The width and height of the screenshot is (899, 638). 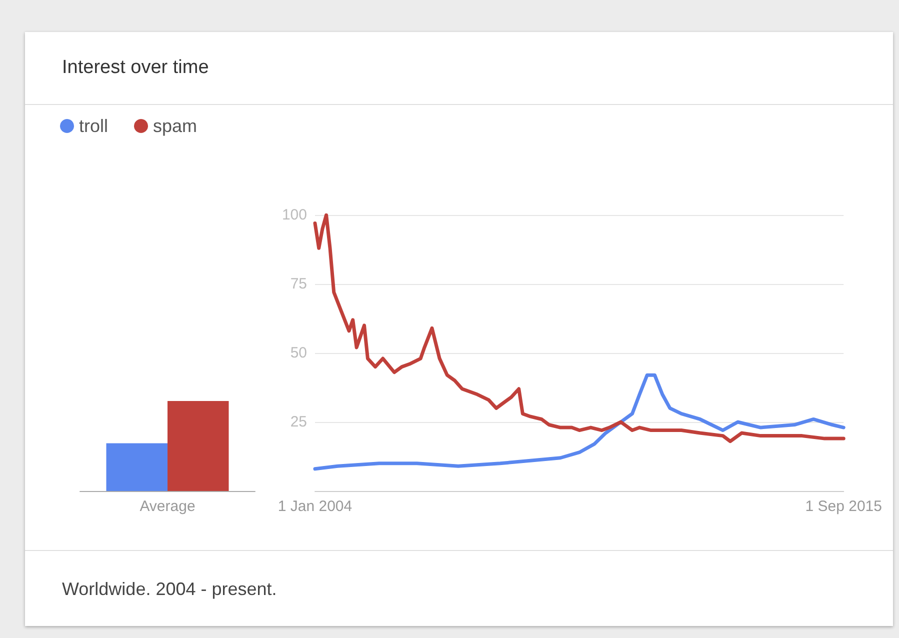 What do you see at coordinates (843, 506) in the screenshot?
I see `x-tick-label: 1 Sep 2015` at bounding box center [843, 506].